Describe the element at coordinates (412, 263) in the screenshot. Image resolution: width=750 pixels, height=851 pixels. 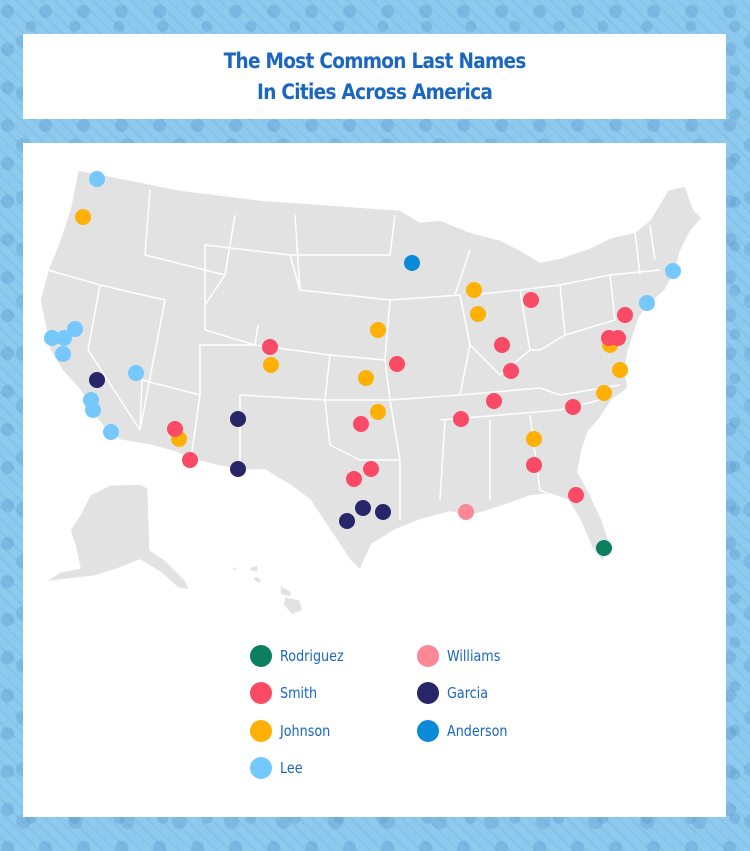
I see `city-dot-anderson` at that location.